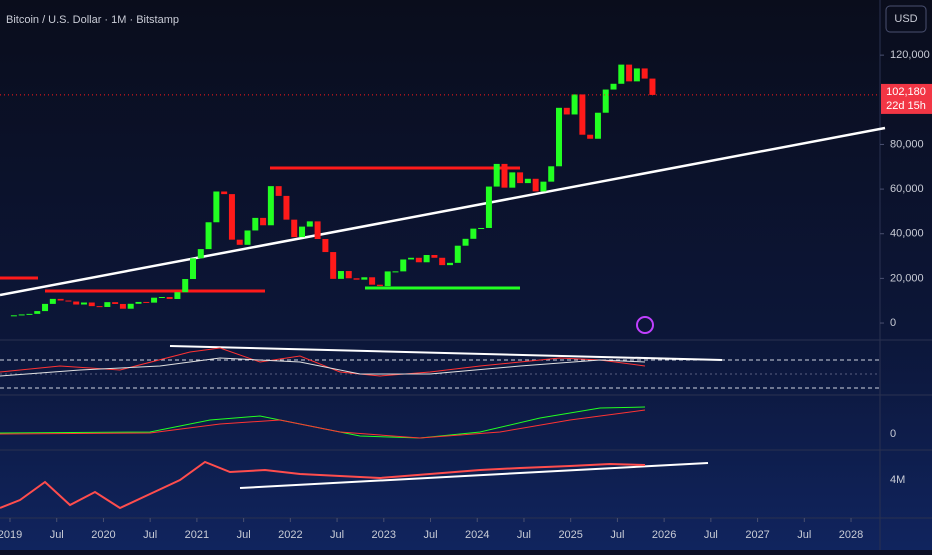  I want to click on x-tick-label: 2026, so click(664, 535).